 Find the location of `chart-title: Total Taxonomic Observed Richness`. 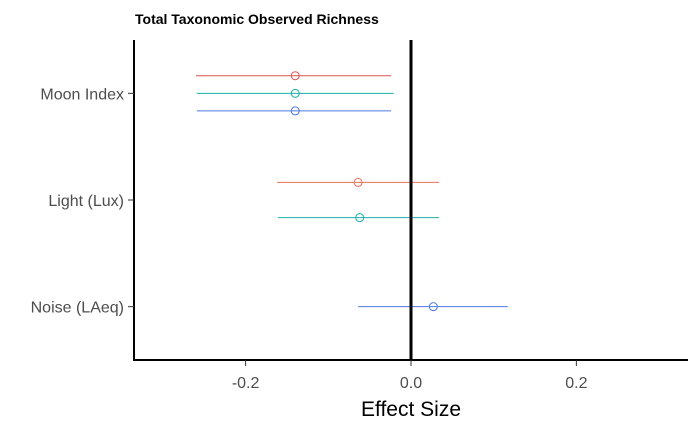

chart-title: Total Taxonomic Observed Richness is located at coordinates (257, 19).